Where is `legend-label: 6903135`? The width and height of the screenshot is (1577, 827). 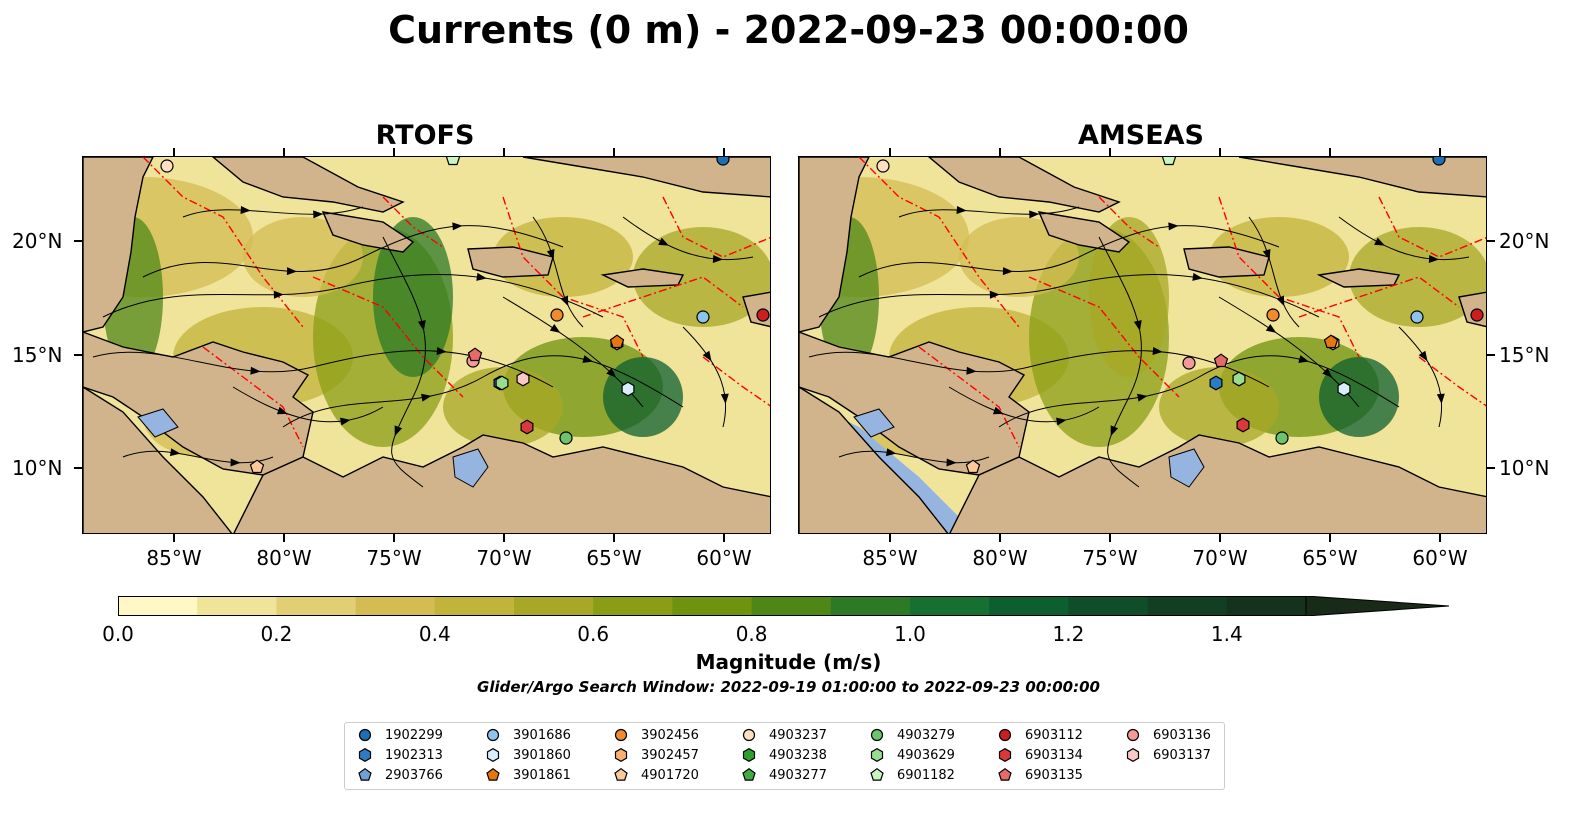 legend-label: 6903135 is located at coordinates (1054, 775).